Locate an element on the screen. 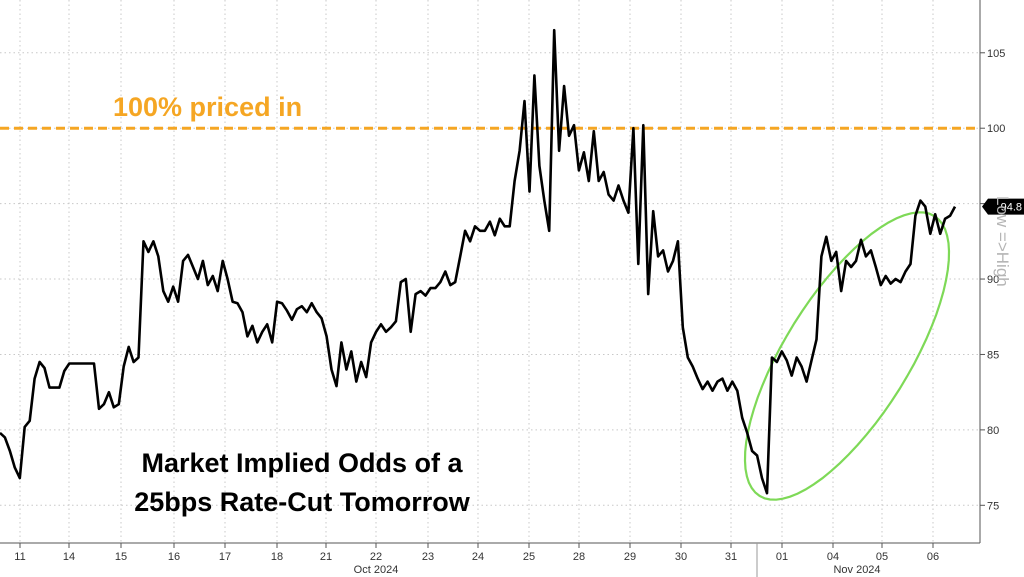 The width and height of the screenshot is (1024, 577). x-tick-label-13: 30 is located at coordinates (681, 557).